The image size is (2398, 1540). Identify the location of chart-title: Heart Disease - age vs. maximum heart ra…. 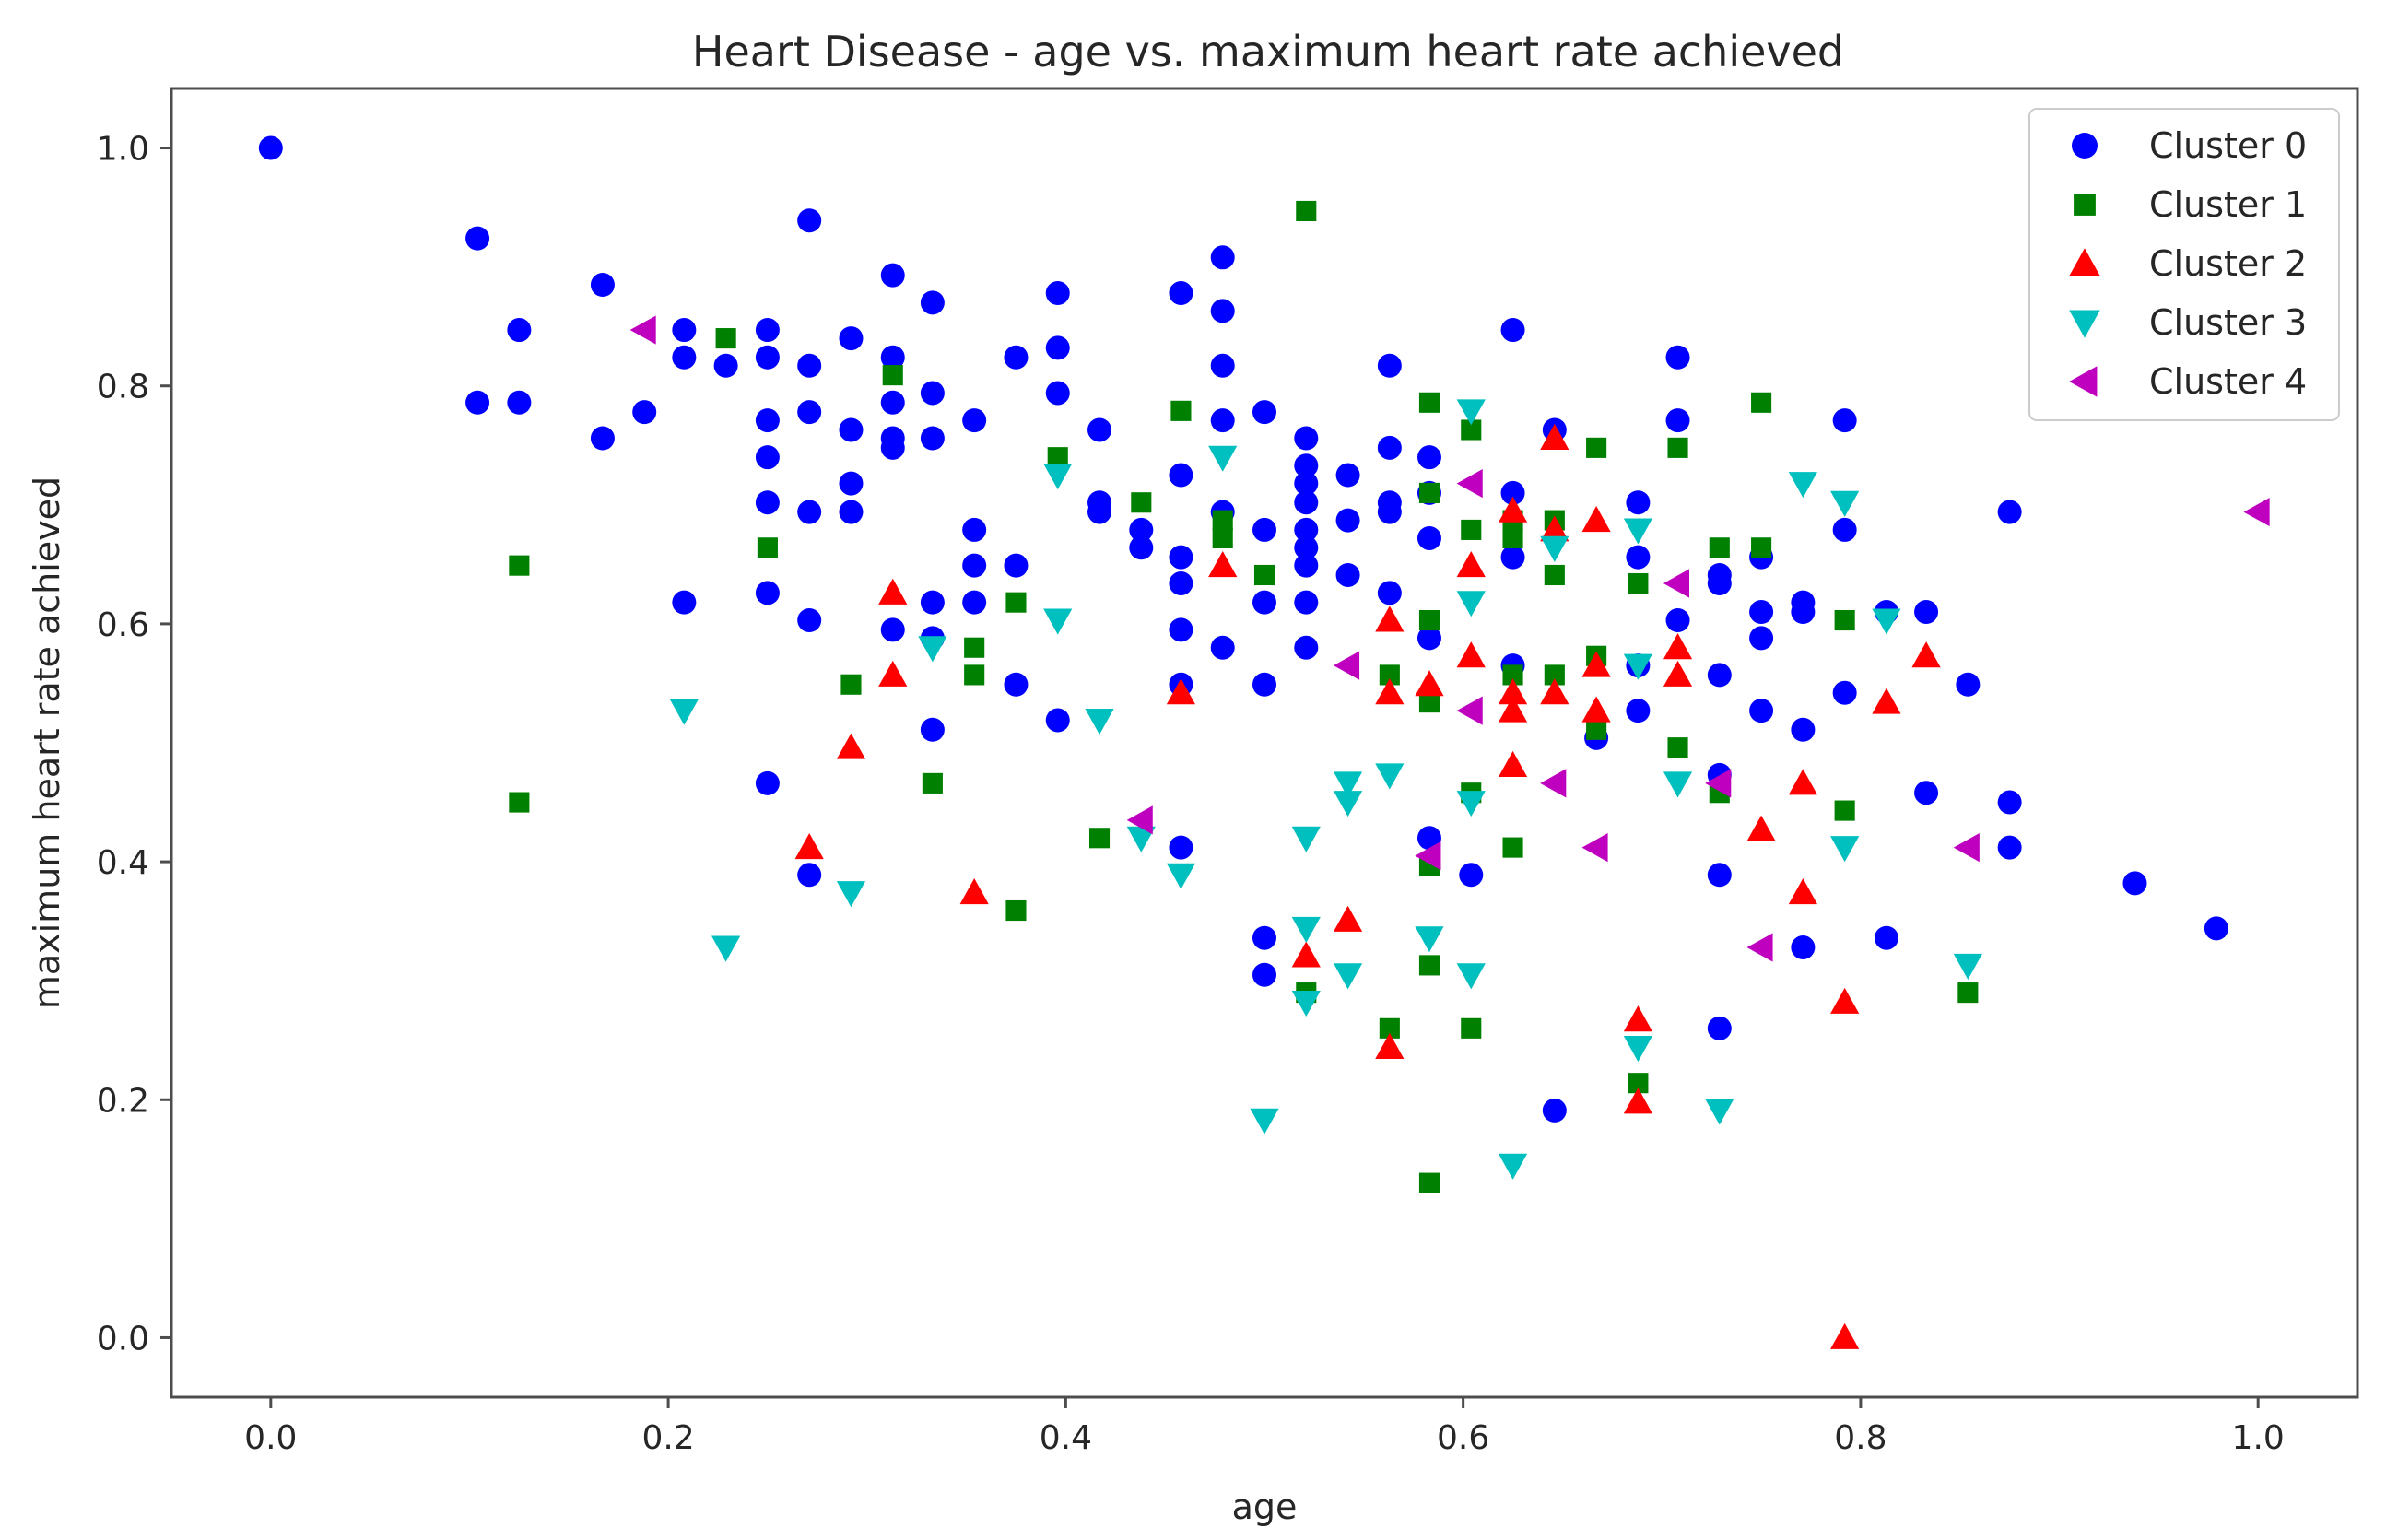
(1268, 51).